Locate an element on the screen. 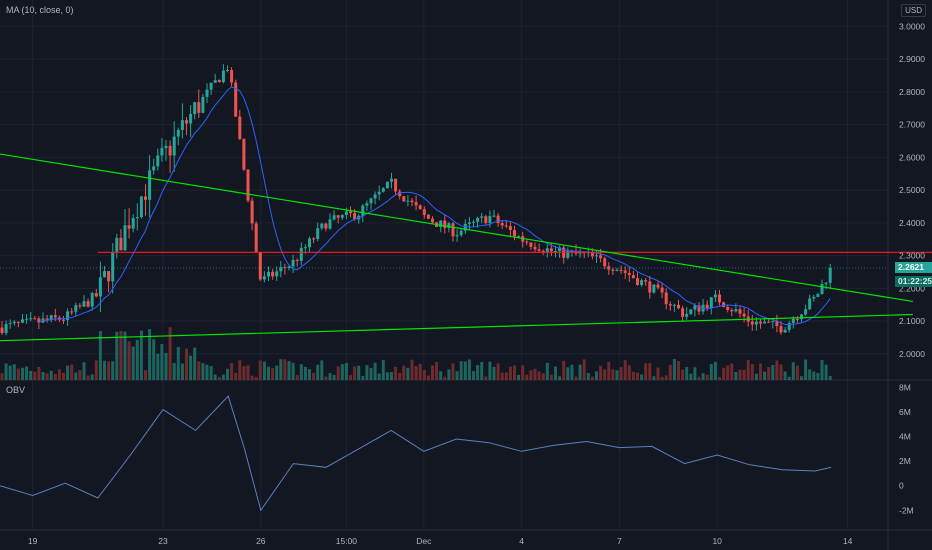 The width and height of the screenshot is (932, 550). y-tick-label: 2.8000 is located at coordinates (912, 92).